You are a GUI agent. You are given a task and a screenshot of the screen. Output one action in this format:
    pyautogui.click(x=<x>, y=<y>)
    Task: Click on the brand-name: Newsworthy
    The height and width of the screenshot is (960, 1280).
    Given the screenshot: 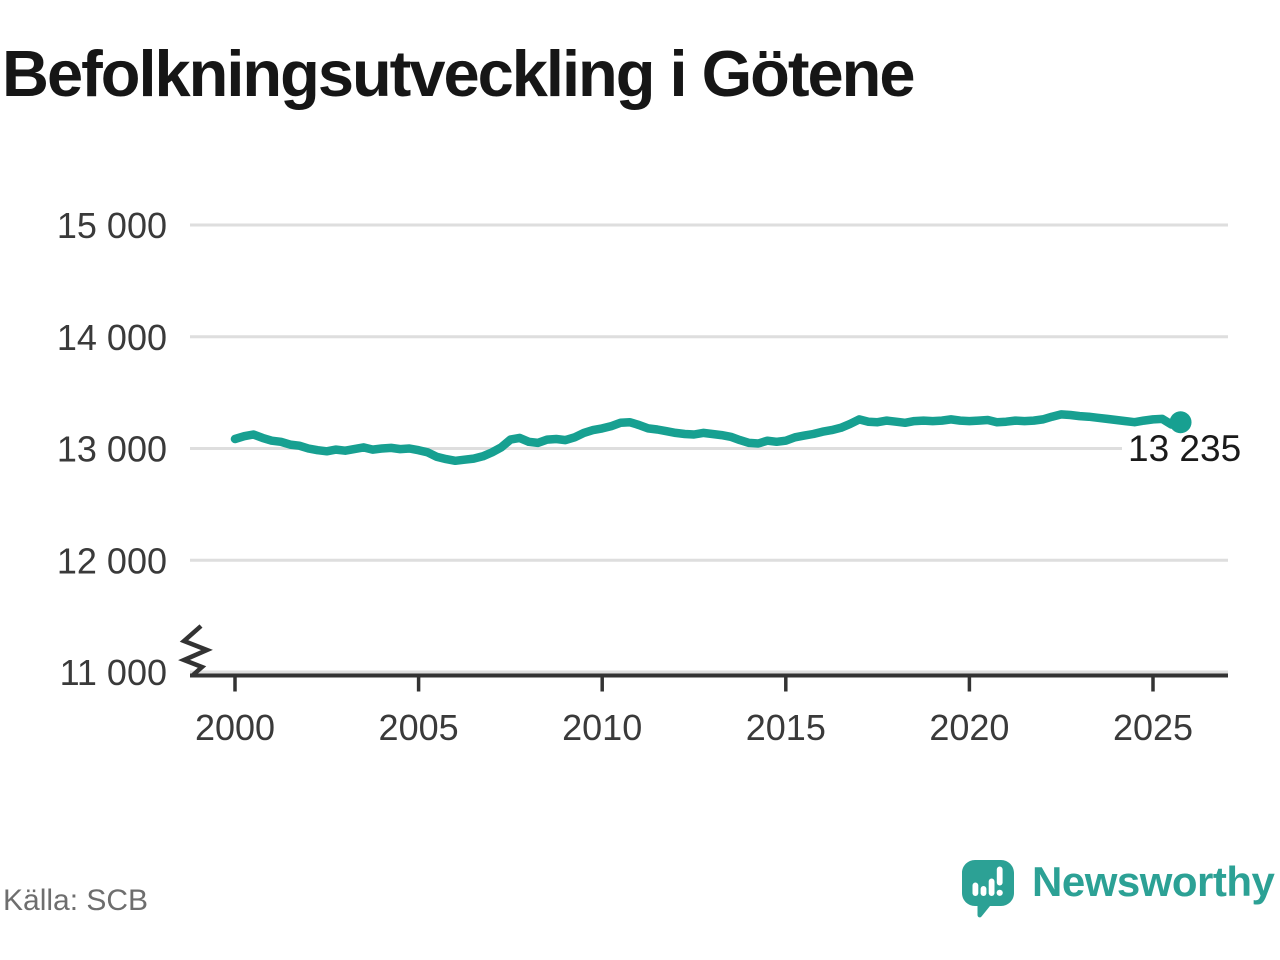 What is the action you would take?
    pyautogui.click(x=1153, y=881)
    